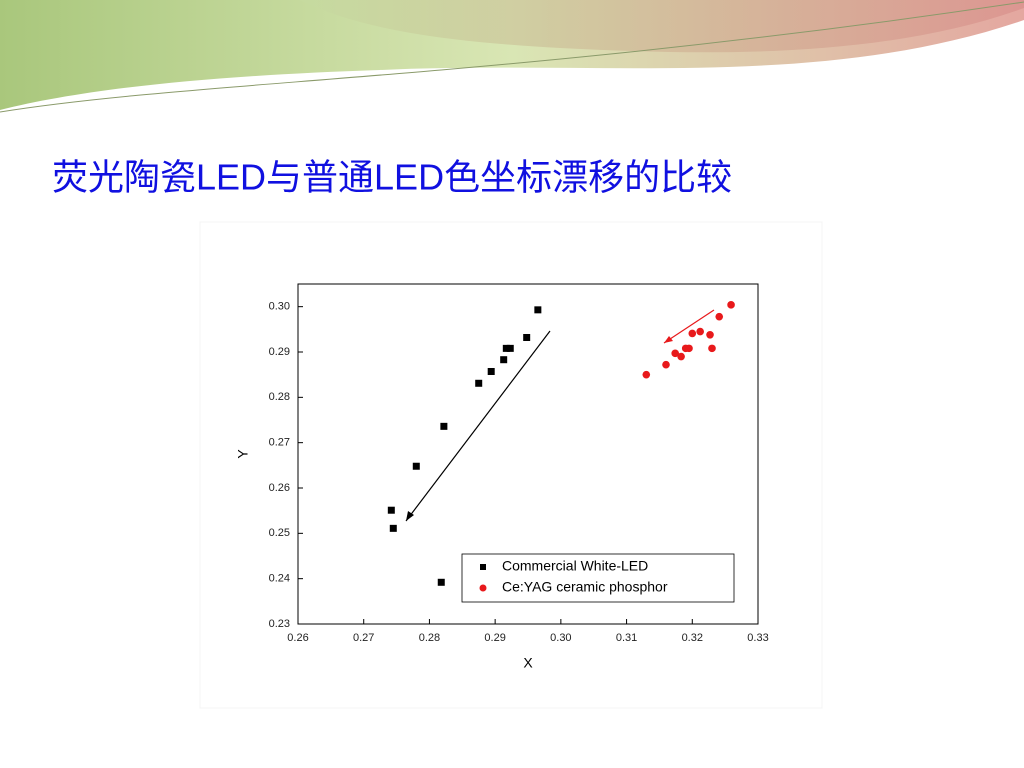  Describe the element at coordinates (279, 352) in the screenshot. I see `y-tick-label: 0.29` at that location.